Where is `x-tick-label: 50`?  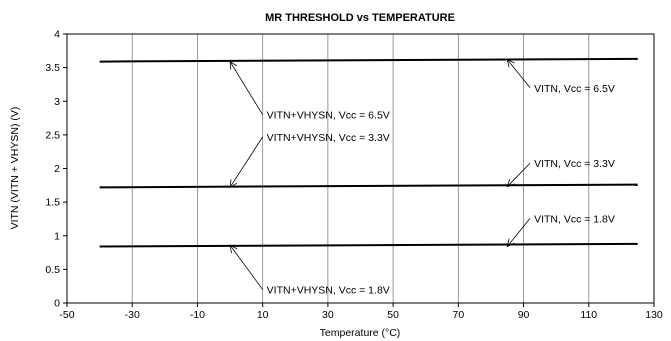
x-tick-label: 50 is located at coordinates (393, 315).